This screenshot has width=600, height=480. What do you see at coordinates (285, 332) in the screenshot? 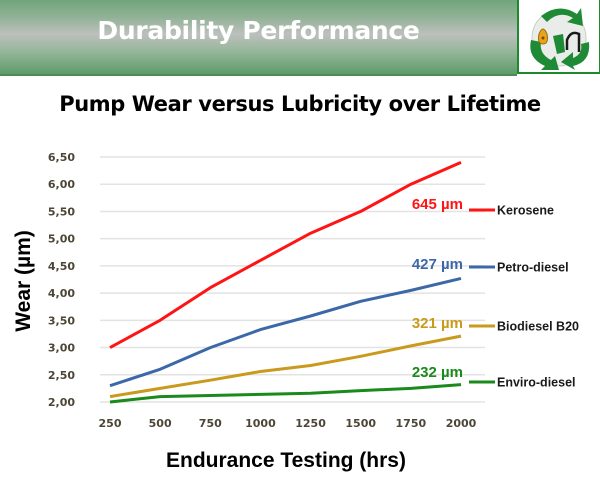
I see `series-line-petro-diesel` at bounding box center [285, 332].